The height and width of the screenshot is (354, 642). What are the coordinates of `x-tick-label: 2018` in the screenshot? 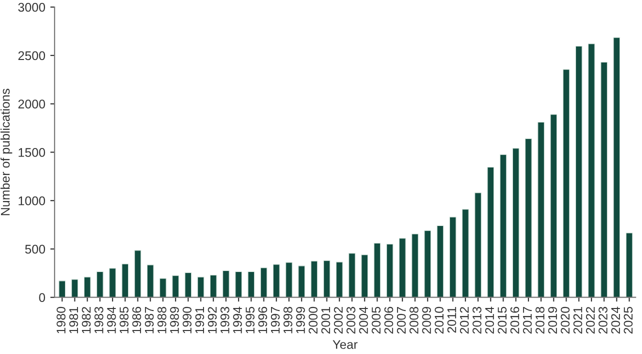 It's located at (540, 320).